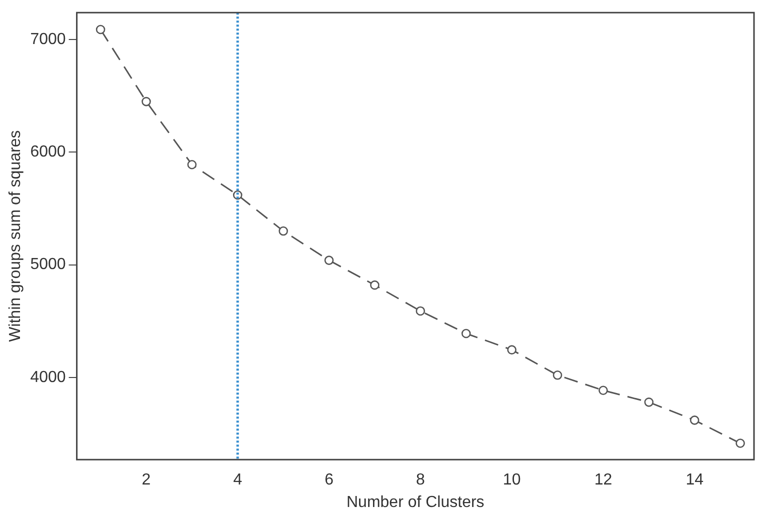  I want to click on x-tick-label: 8, so click(420, 480).